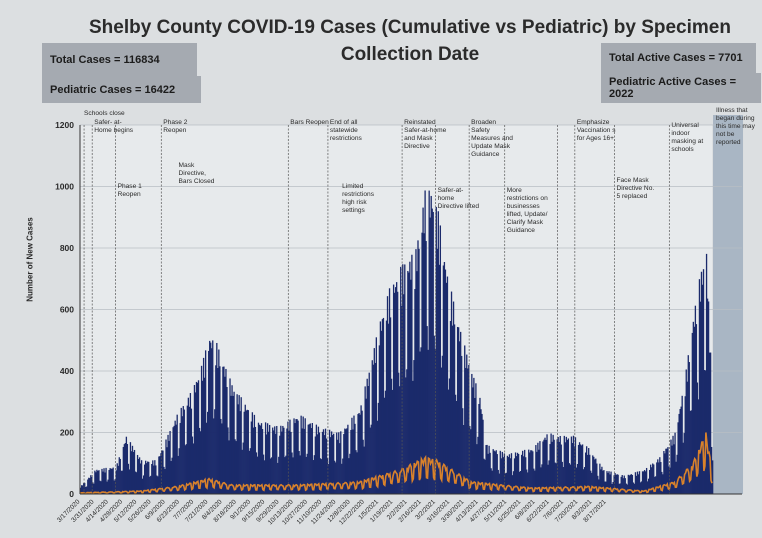 The width and height of the screenshot is (762, 538). What do you see at coordinates (728, 304) in the screenshot?
I see `unreported-period-band` at bounding box center [728, 304].